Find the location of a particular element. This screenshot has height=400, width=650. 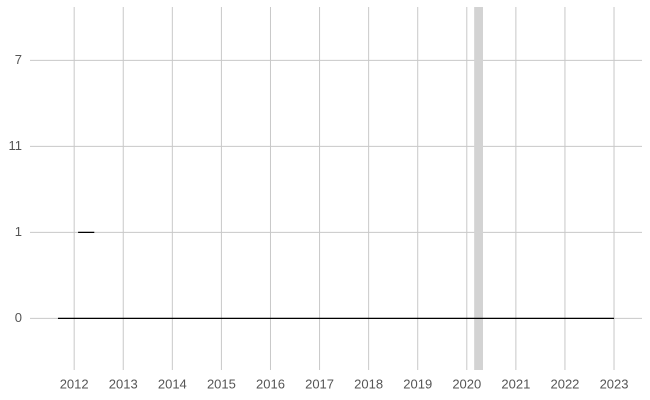

x-tick-label: 2015 is located at coordinates (221, 383).